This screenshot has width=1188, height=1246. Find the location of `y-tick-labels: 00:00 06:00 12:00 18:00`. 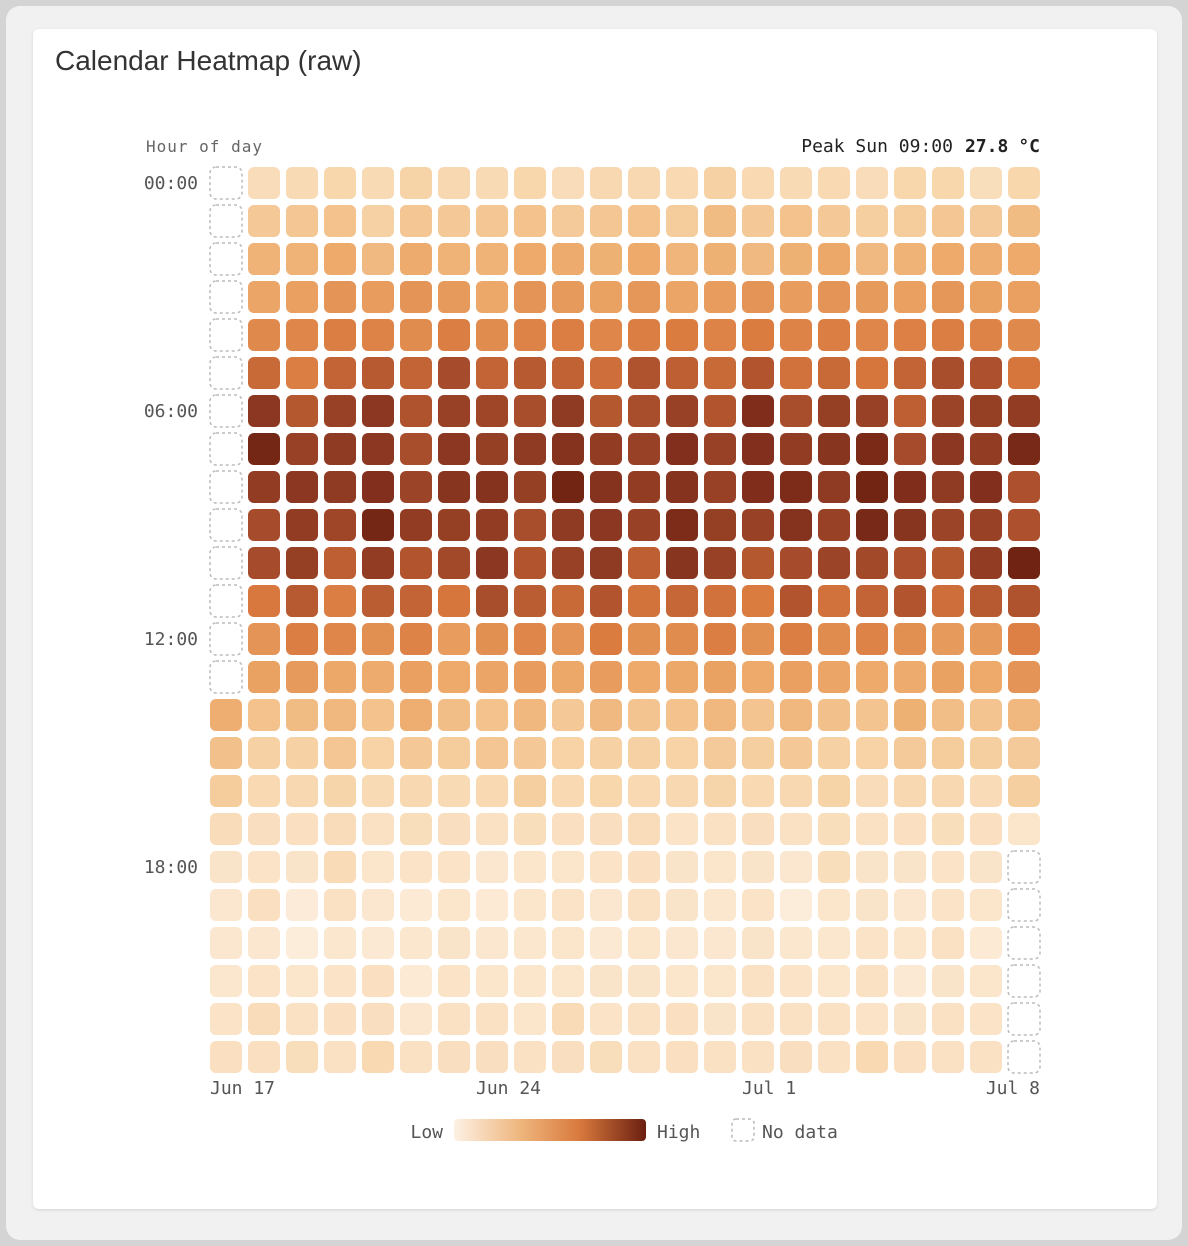

y-tick-labels: 00:00 06:00 12:00 18:00 is located at coordinates (171, 525).